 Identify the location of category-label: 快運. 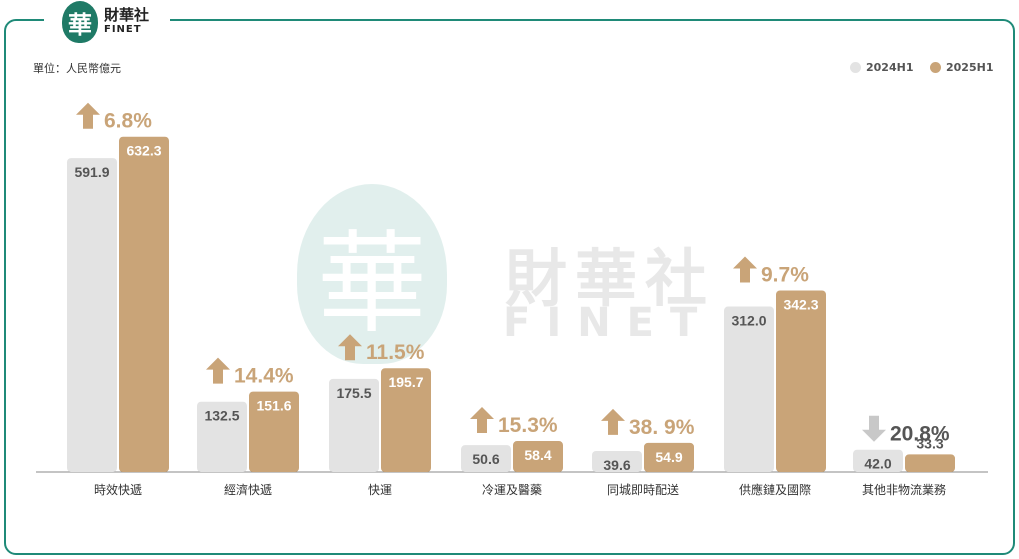
(380, 490).